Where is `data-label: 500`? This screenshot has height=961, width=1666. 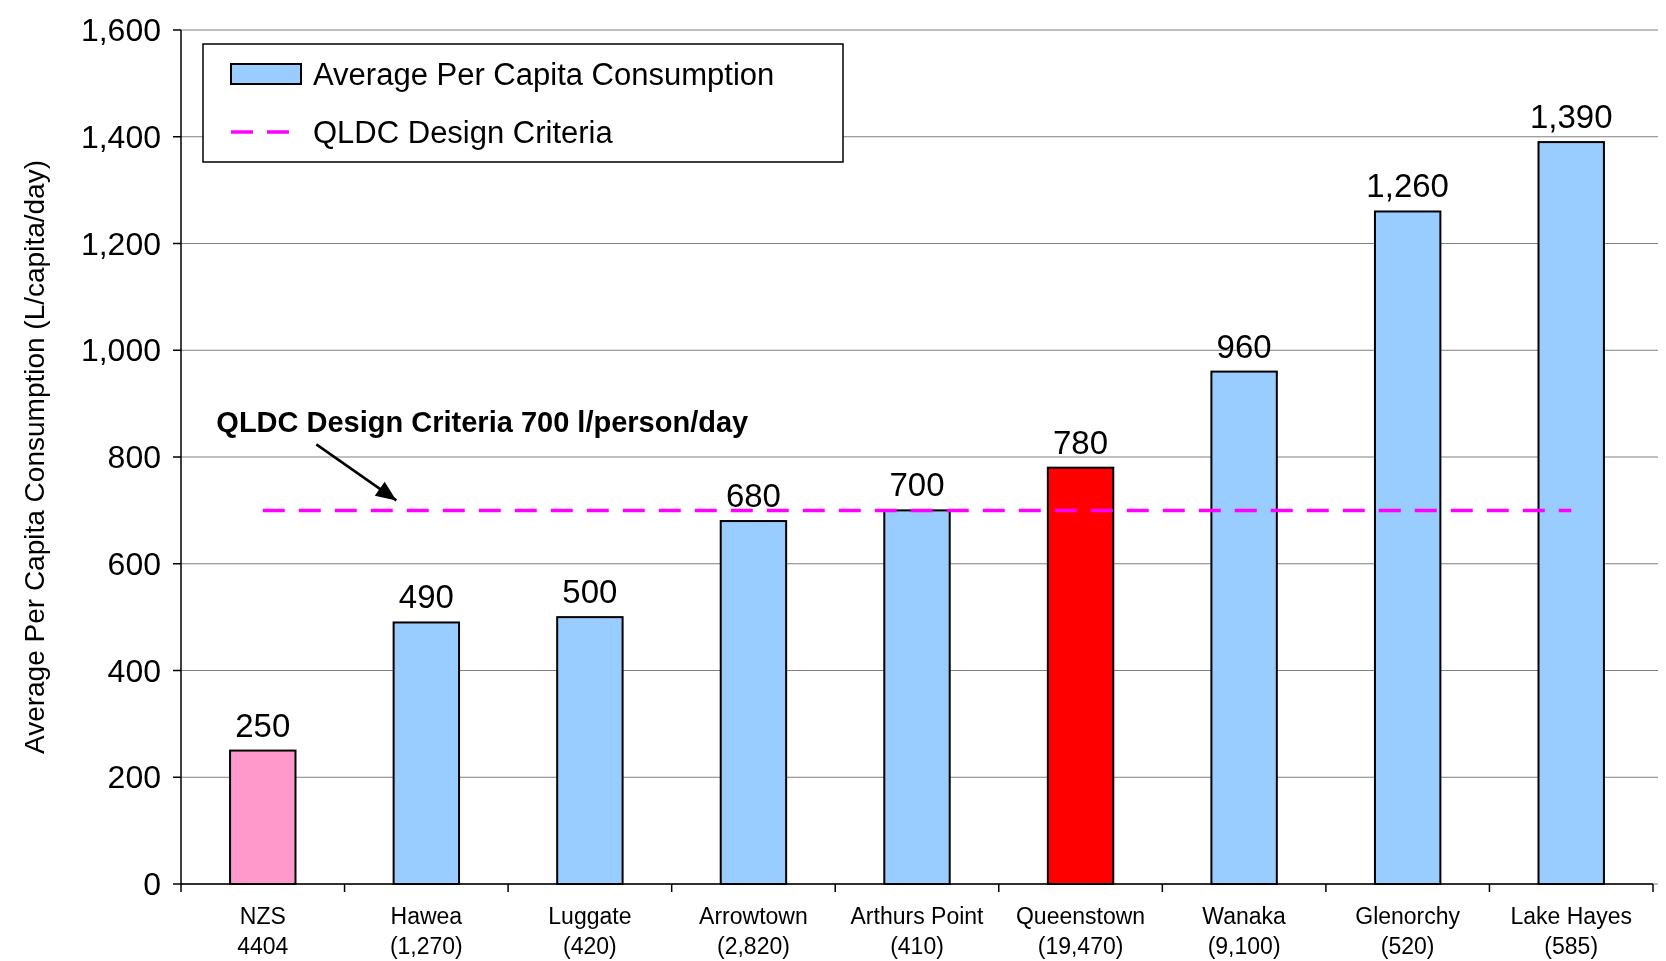
data-label: 500 is located at coordinates (590, 592).